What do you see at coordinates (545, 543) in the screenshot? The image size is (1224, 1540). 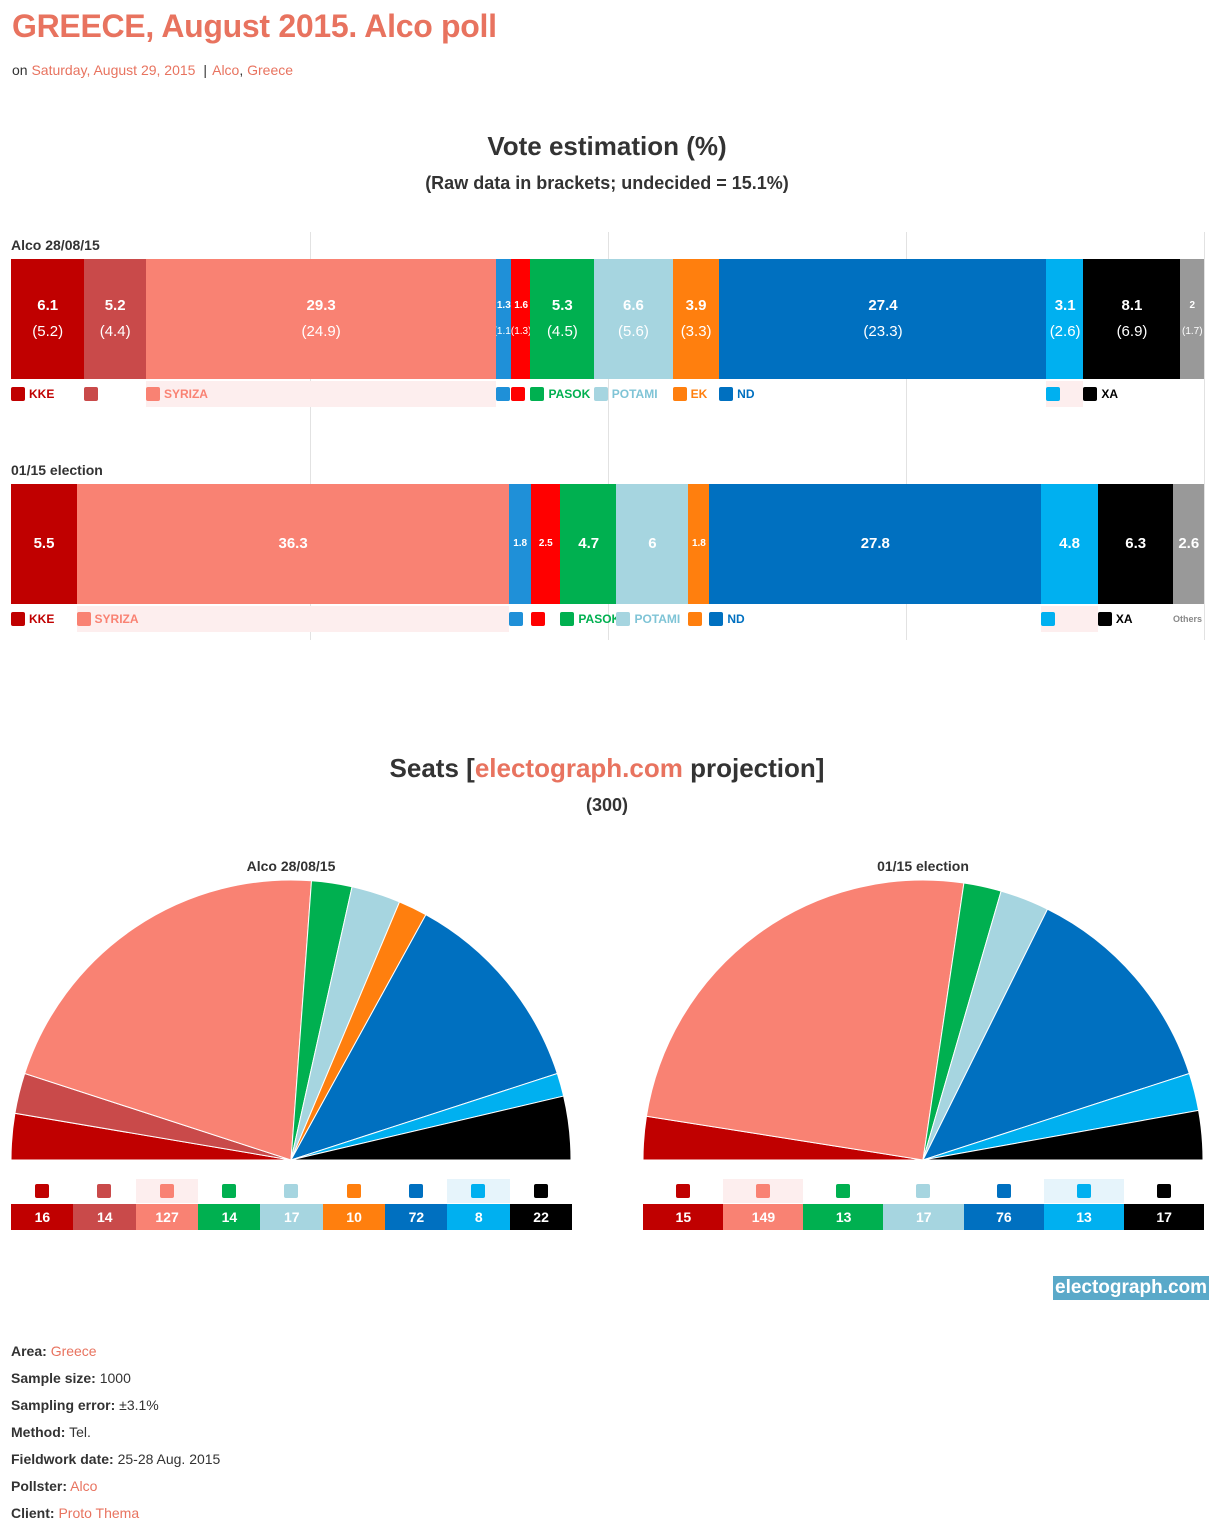 I see `bar-value-antarsya: 2.5` at bounding box center [545, 543].